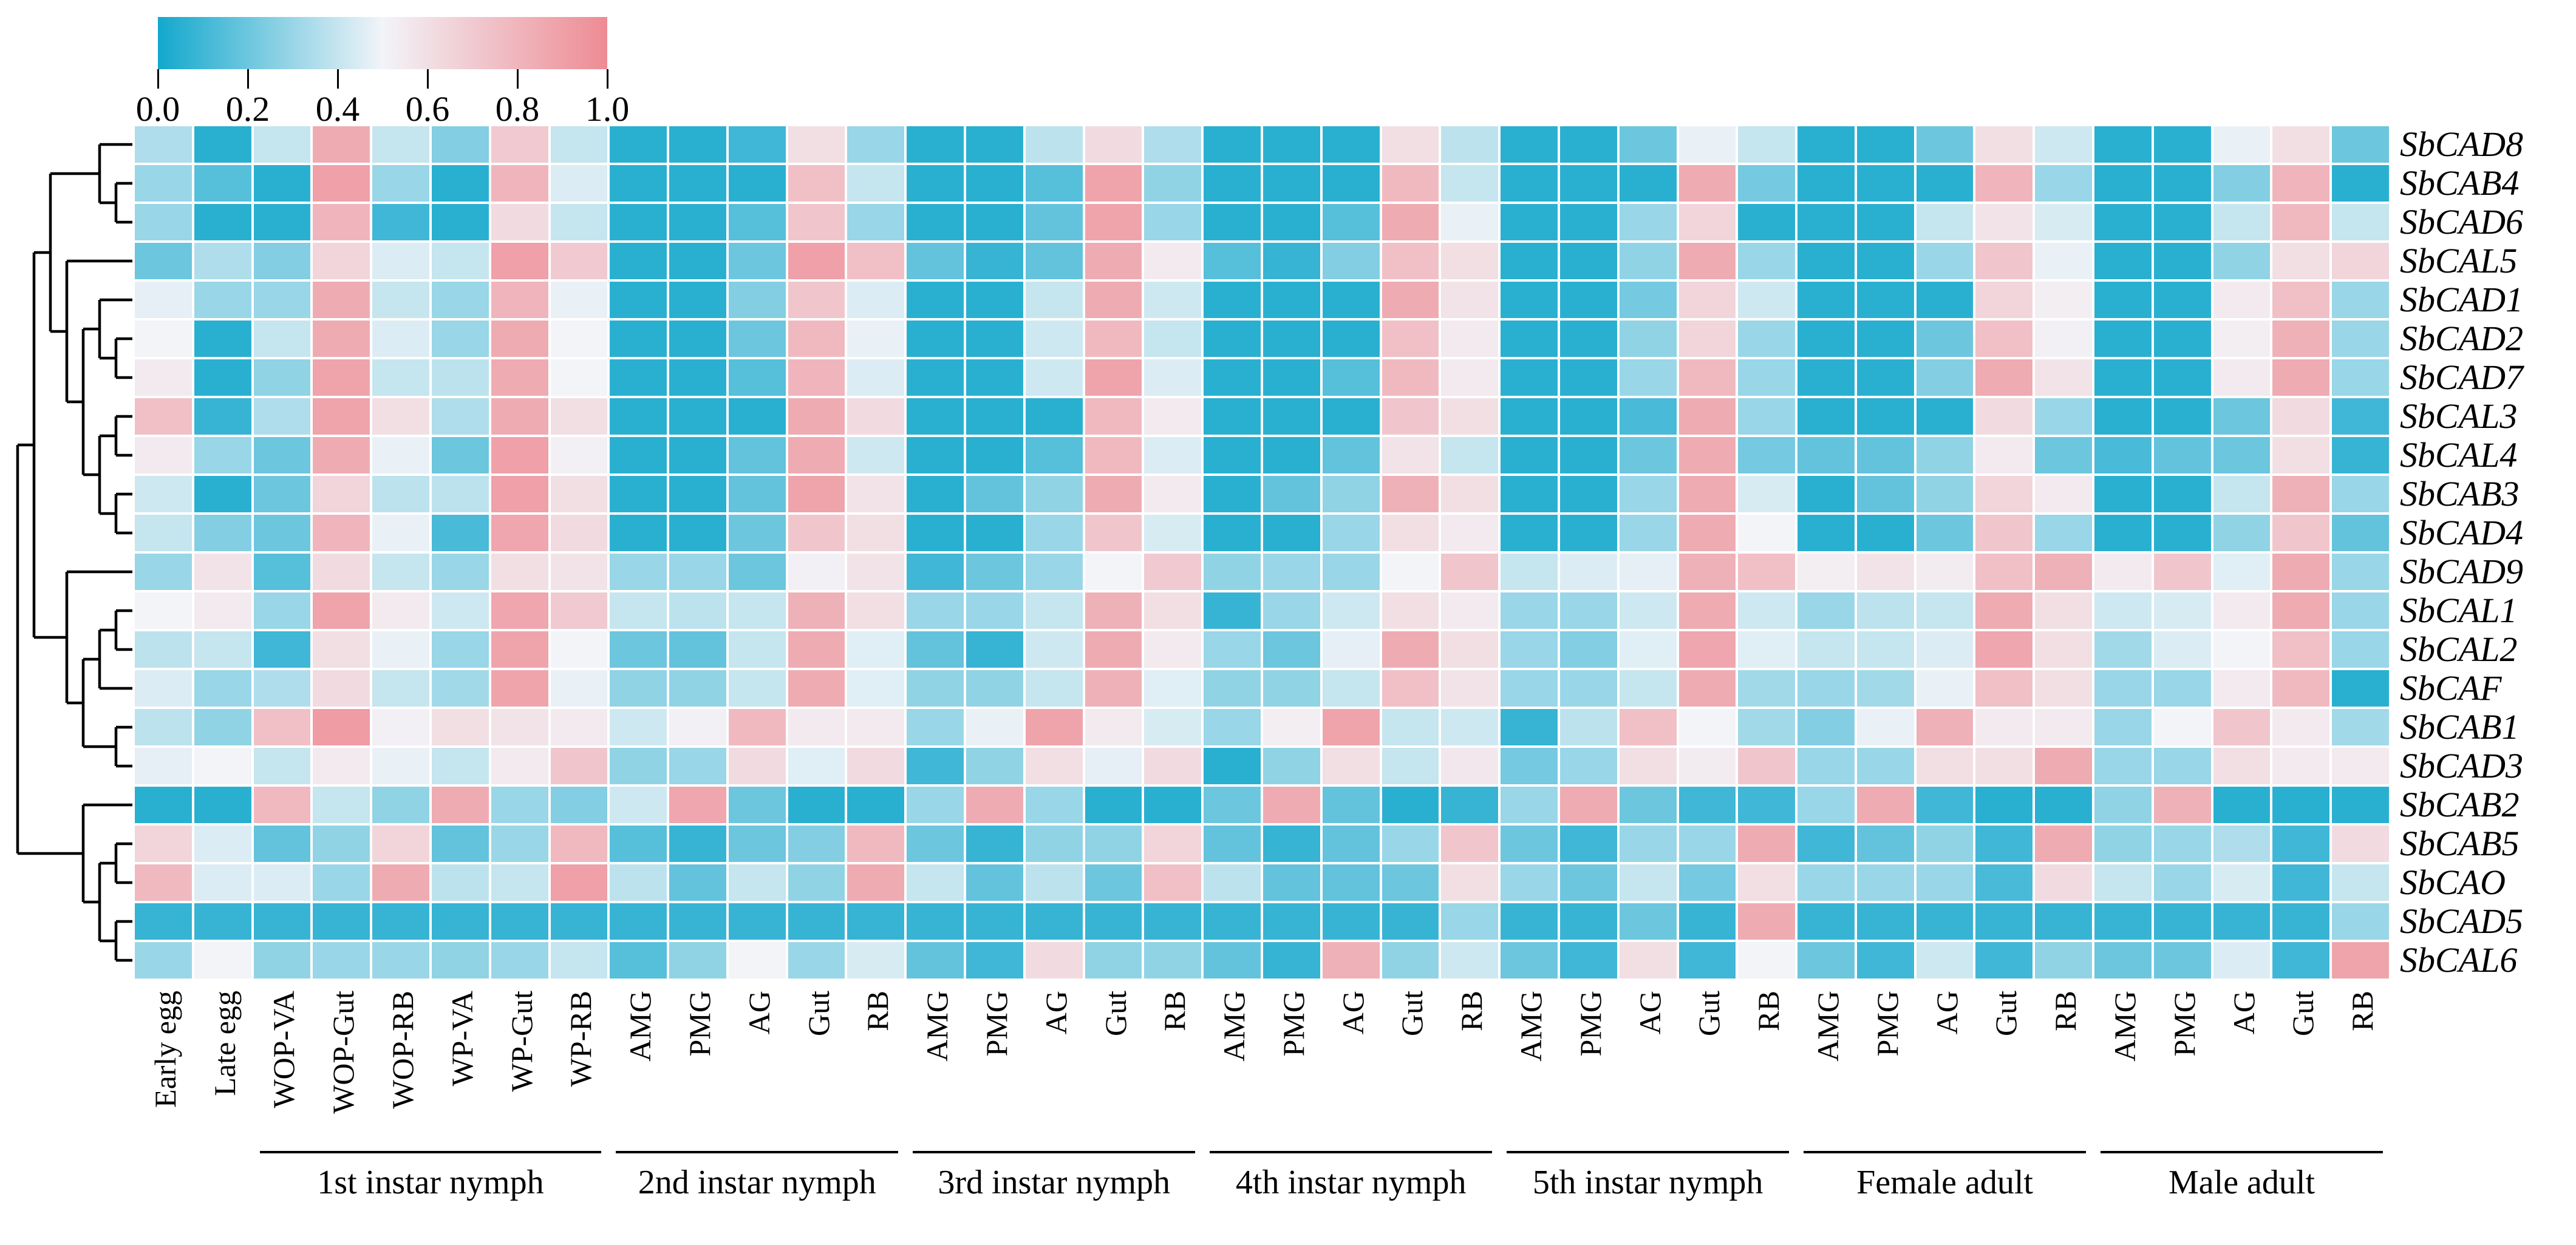 The width and height of the screenshot is (2576, 1245). I want to click on column-label: Early egg, so click(165, 1049).